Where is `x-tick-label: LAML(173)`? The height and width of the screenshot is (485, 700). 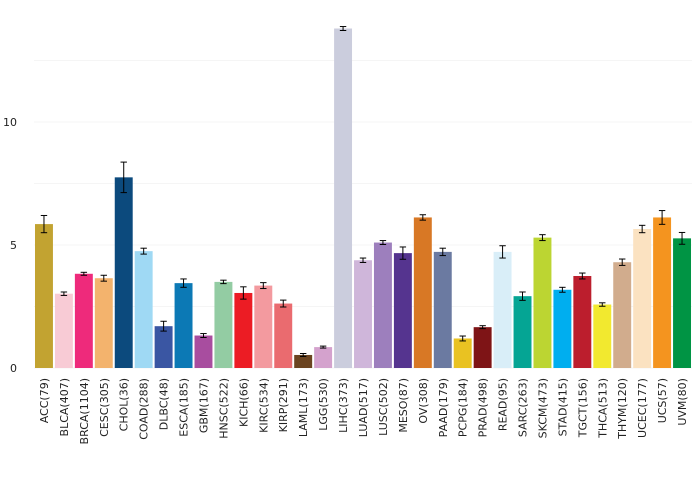 x-tick-label: LAML(173) is located at coordinates (303, 407).